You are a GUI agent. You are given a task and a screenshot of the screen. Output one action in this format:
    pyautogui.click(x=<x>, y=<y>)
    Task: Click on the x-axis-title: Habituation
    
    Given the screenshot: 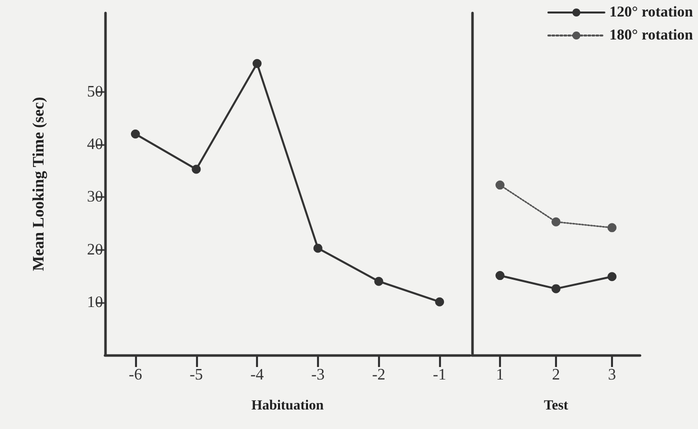 What is the action you would take?
    pyautogui.click(x=287, y=406)
    